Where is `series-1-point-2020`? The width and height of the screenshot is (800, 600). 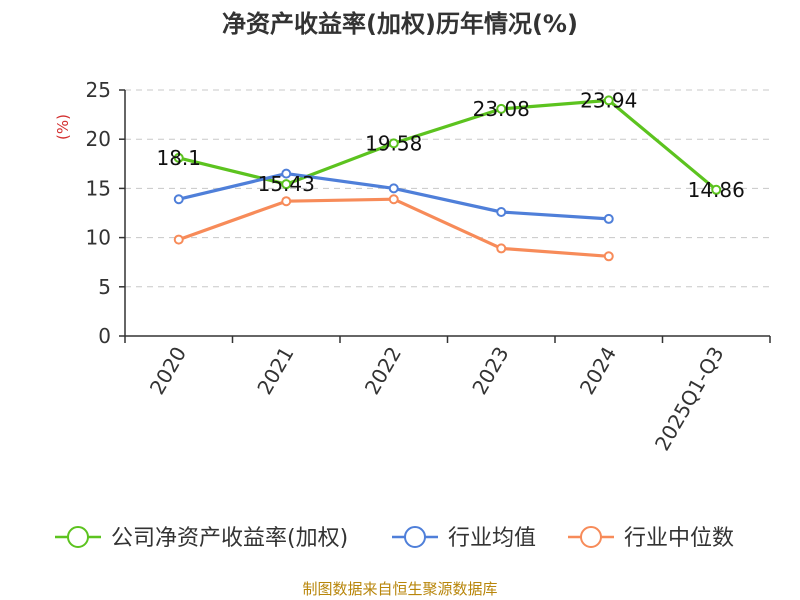 series-1-point-2020 is located at coordinates (178, 199).